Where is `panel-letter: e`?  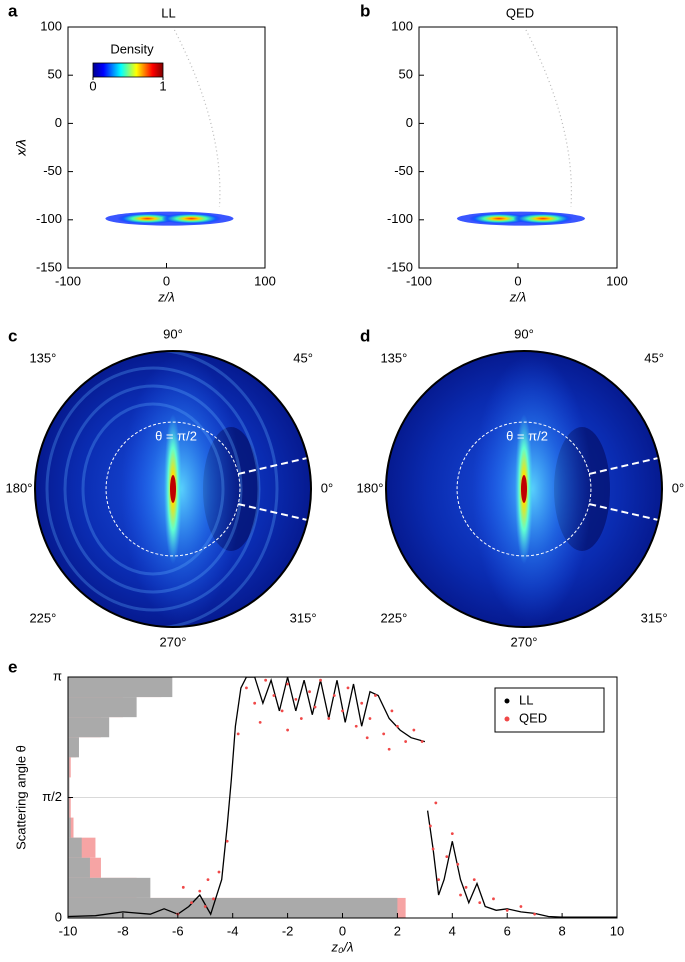
panel-letter: e is located at coordinates (12, 666).